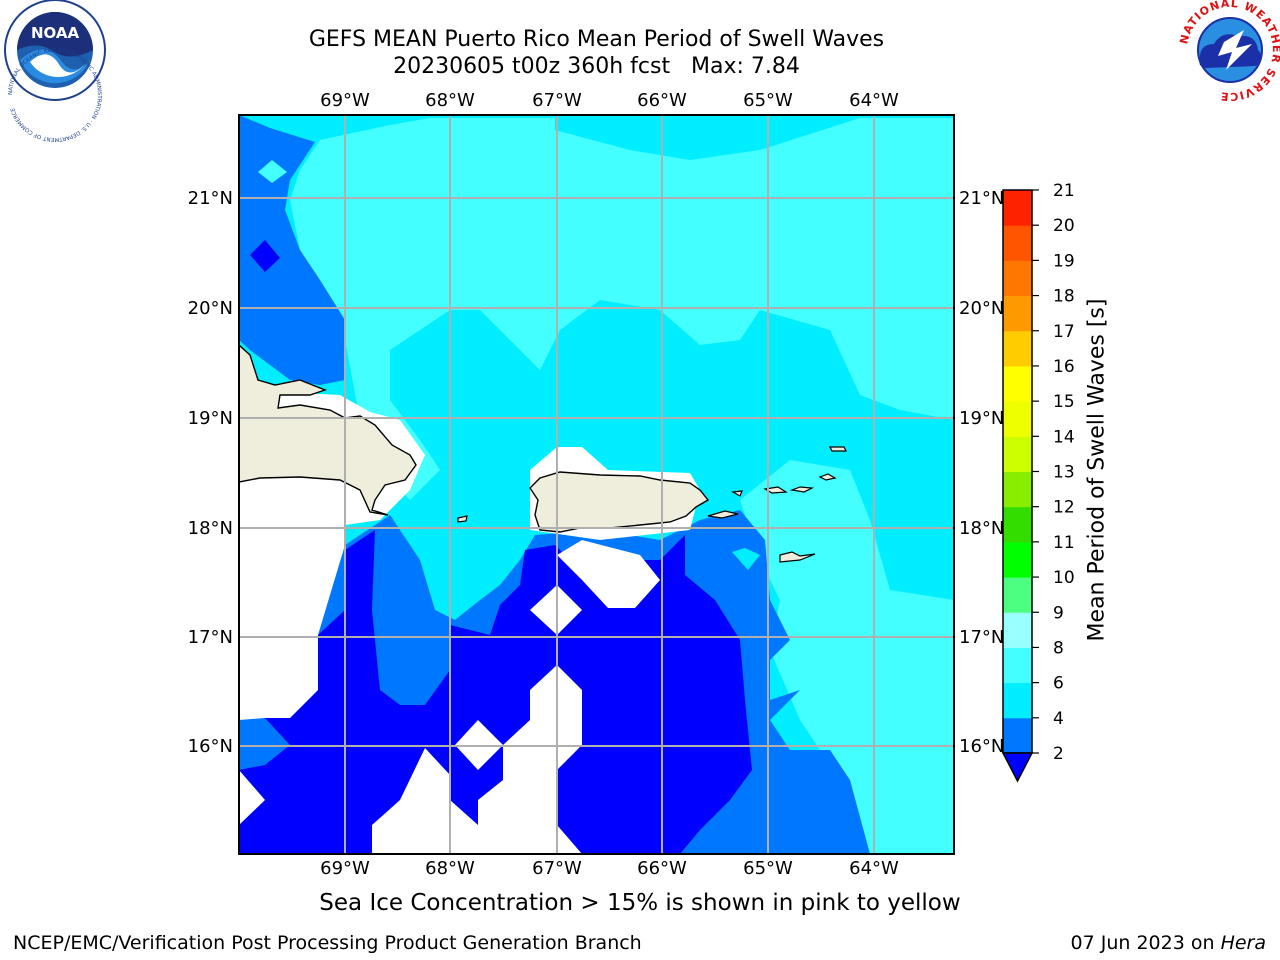 The height and width of the screenshot is (960, 1280). I want to click on colorbar-tick-label: 4, so click(1058, 719).